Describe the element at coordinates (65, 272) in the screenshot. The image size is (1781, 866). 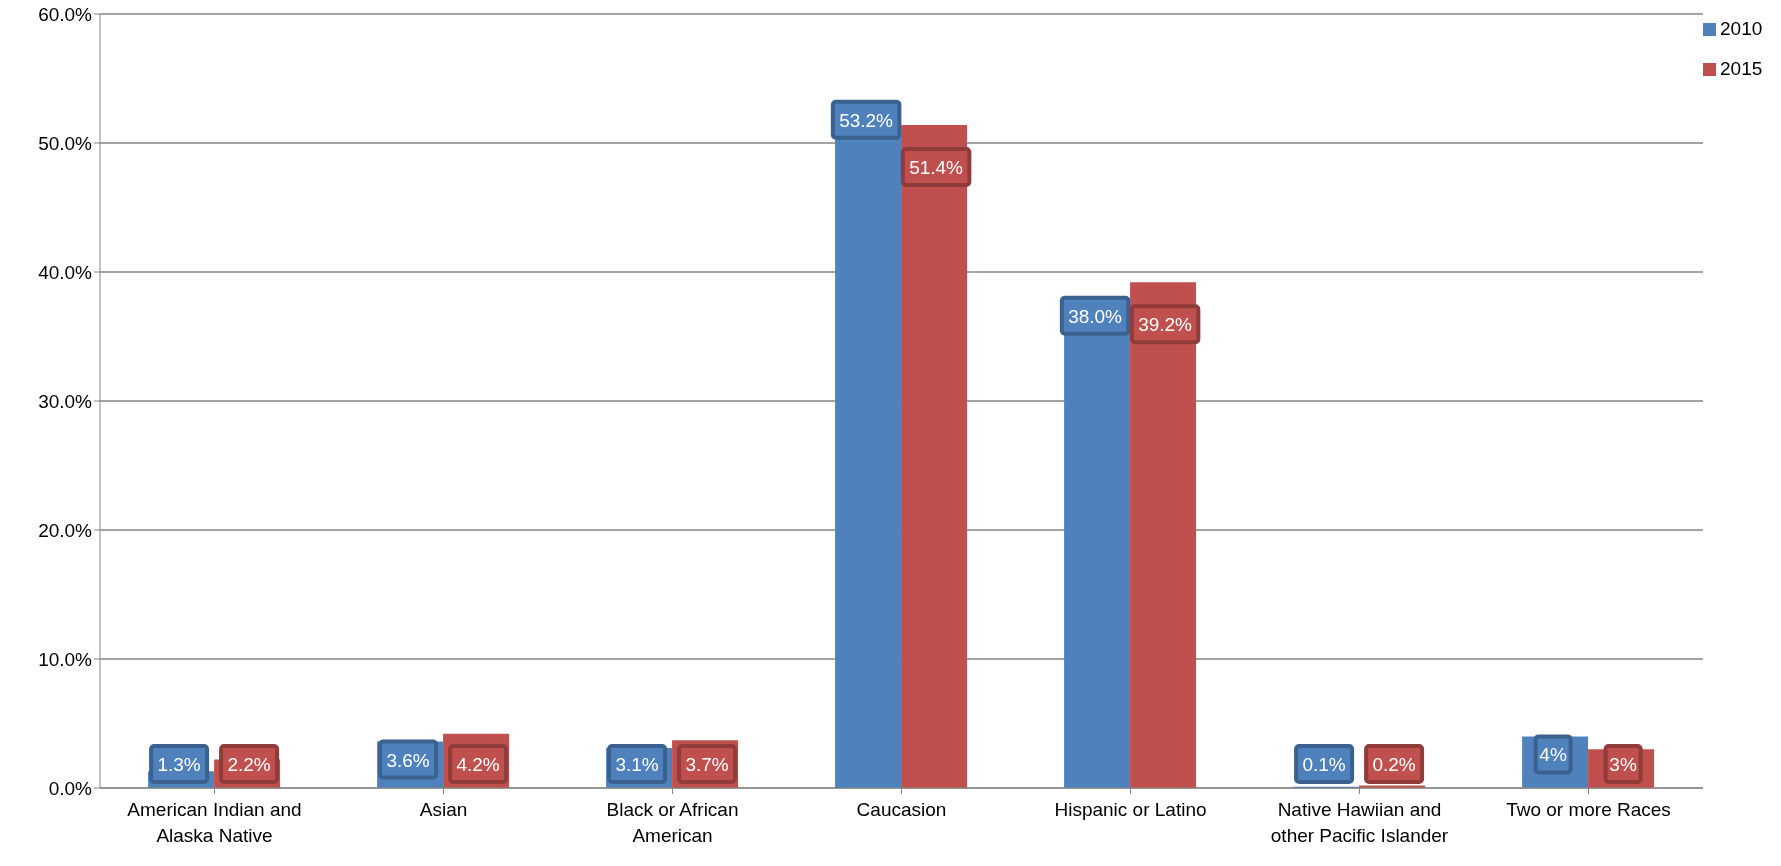
I see `y-tick-label: 40.0%` at that location.